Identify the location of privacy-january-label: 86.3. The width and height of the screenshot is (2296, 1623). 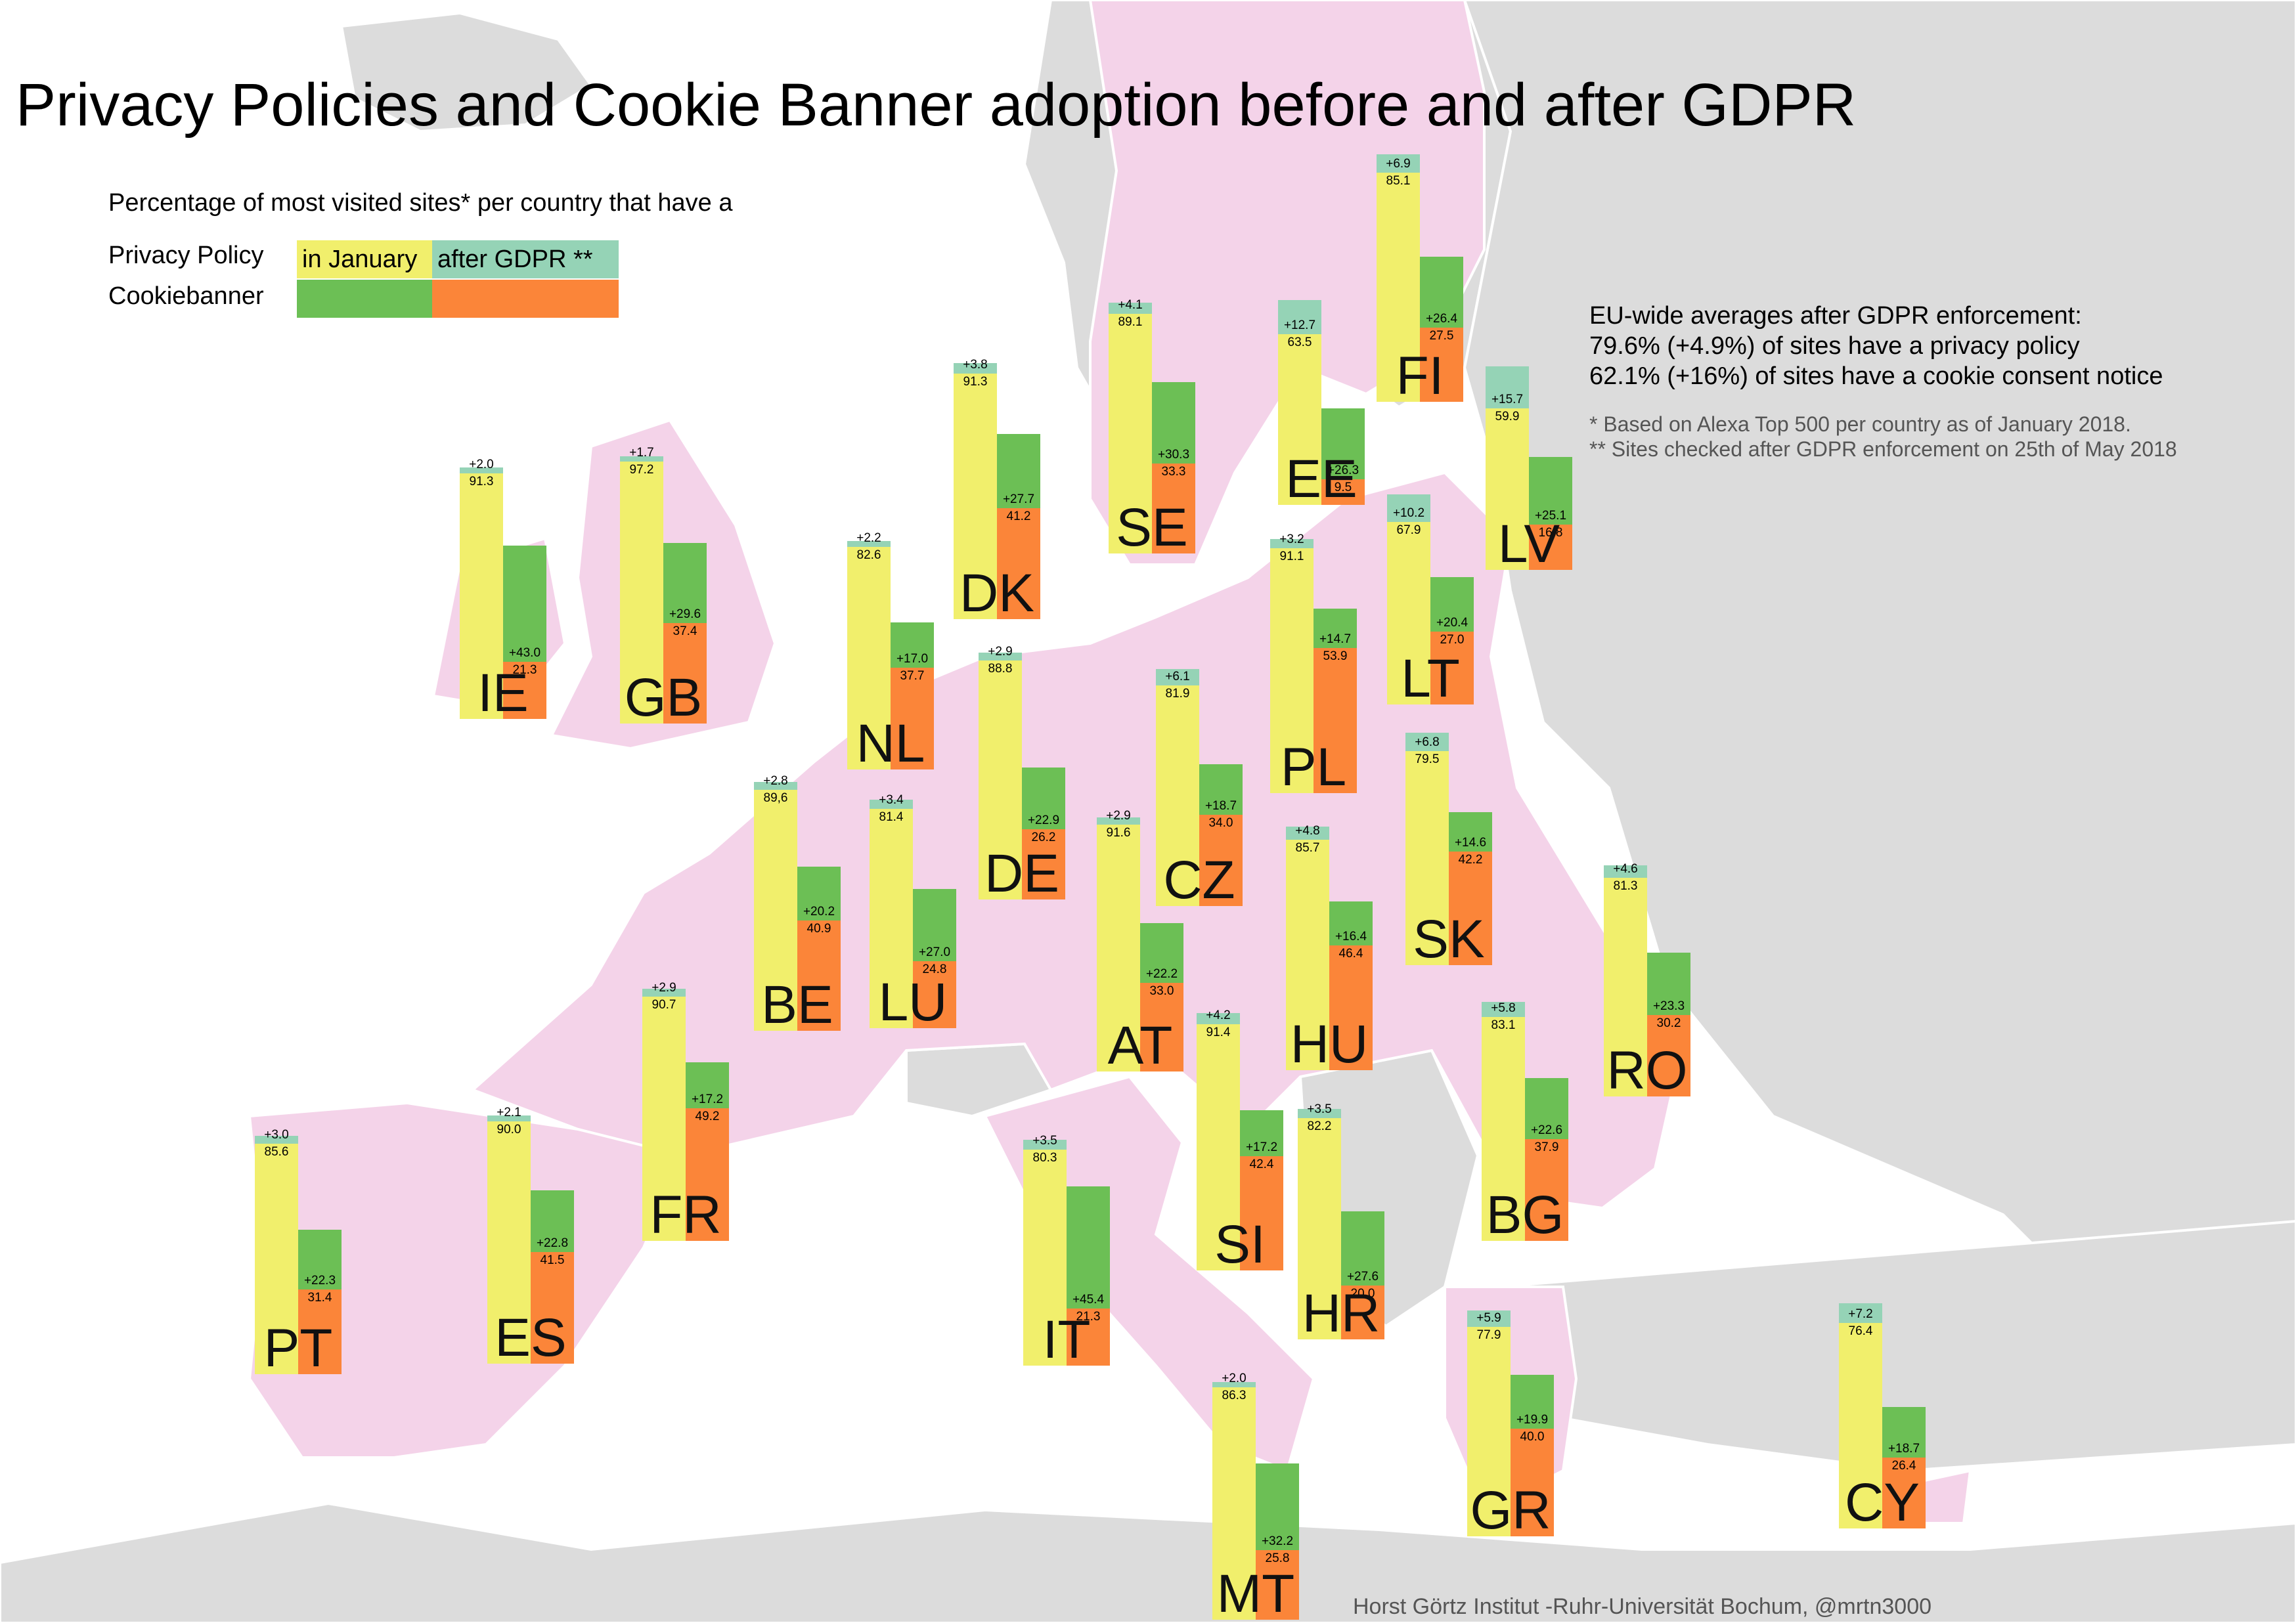
(1234, 1396).